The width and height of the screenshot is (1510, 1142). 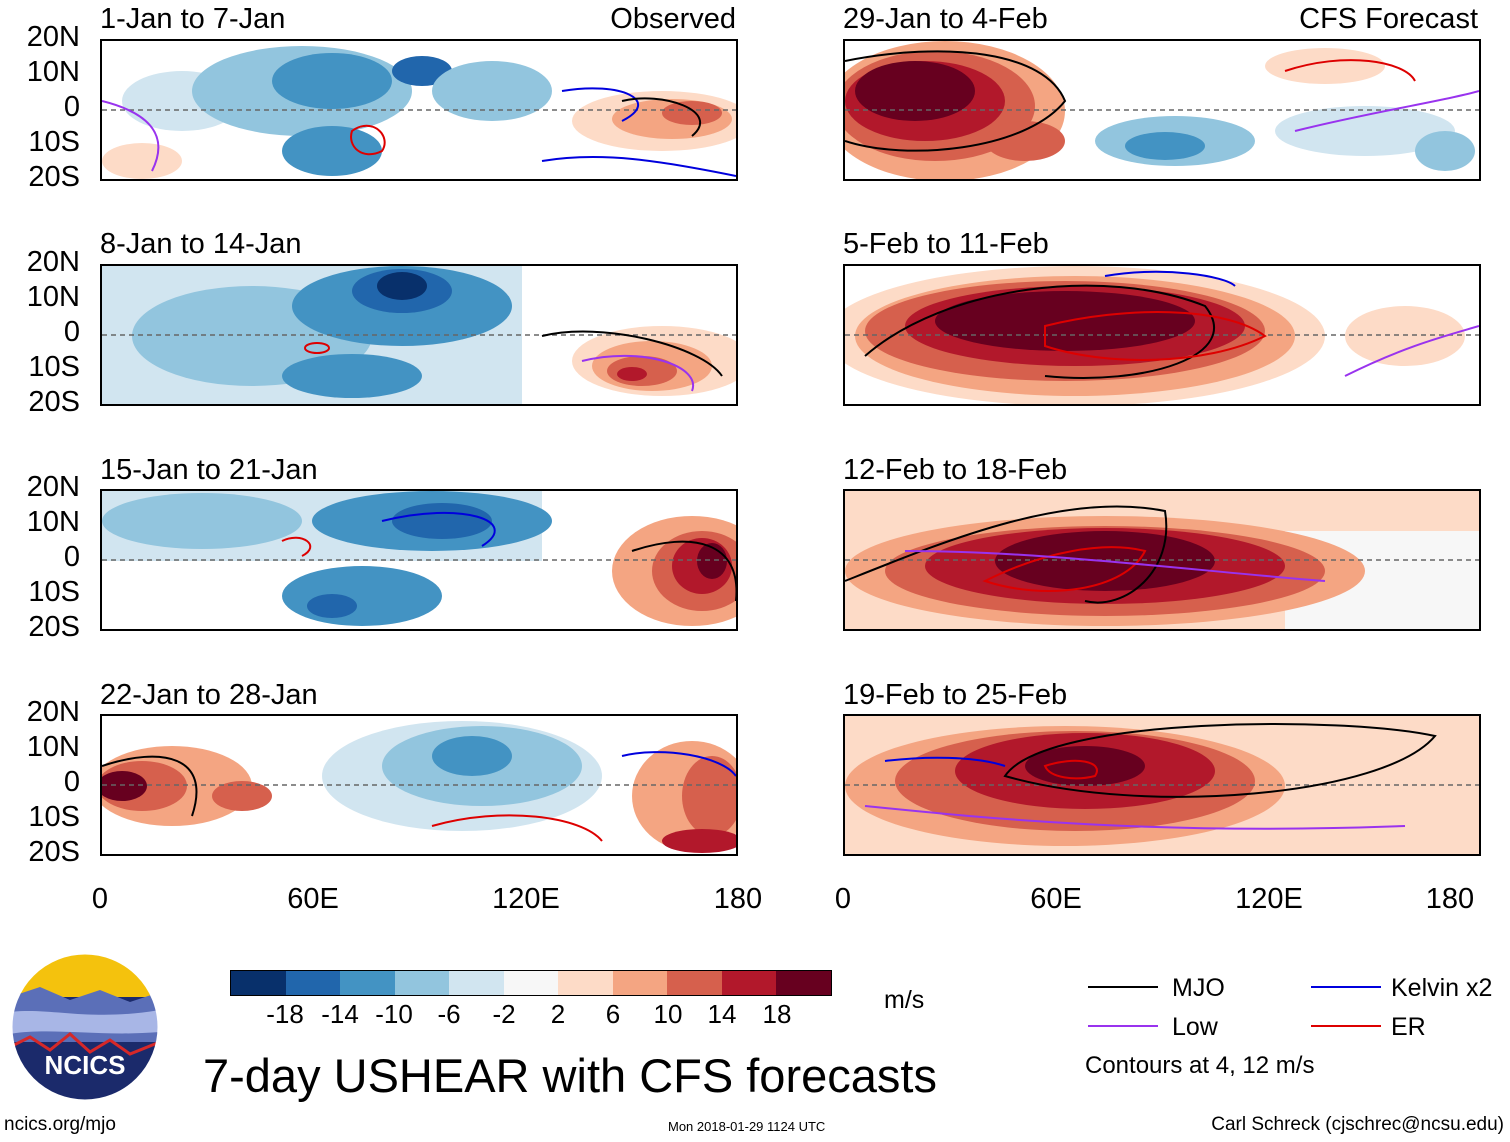 I want to click on legend-line-mjo, so click(x=1123, y=987).